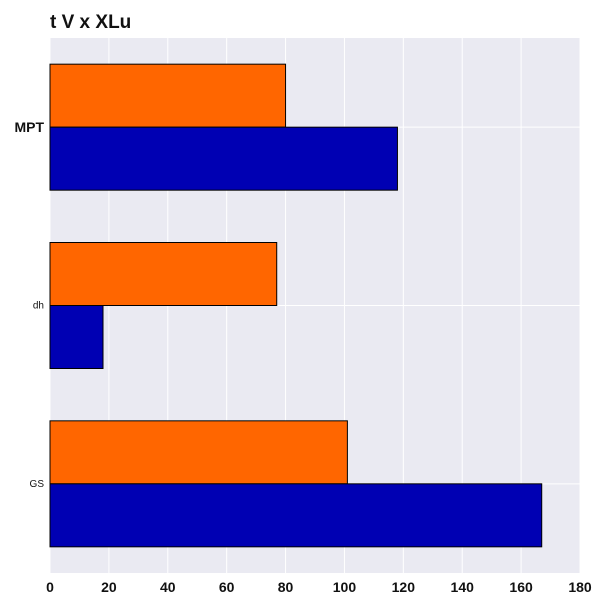  I want to click on chart-title: t V x XLu, so click(90, 22).